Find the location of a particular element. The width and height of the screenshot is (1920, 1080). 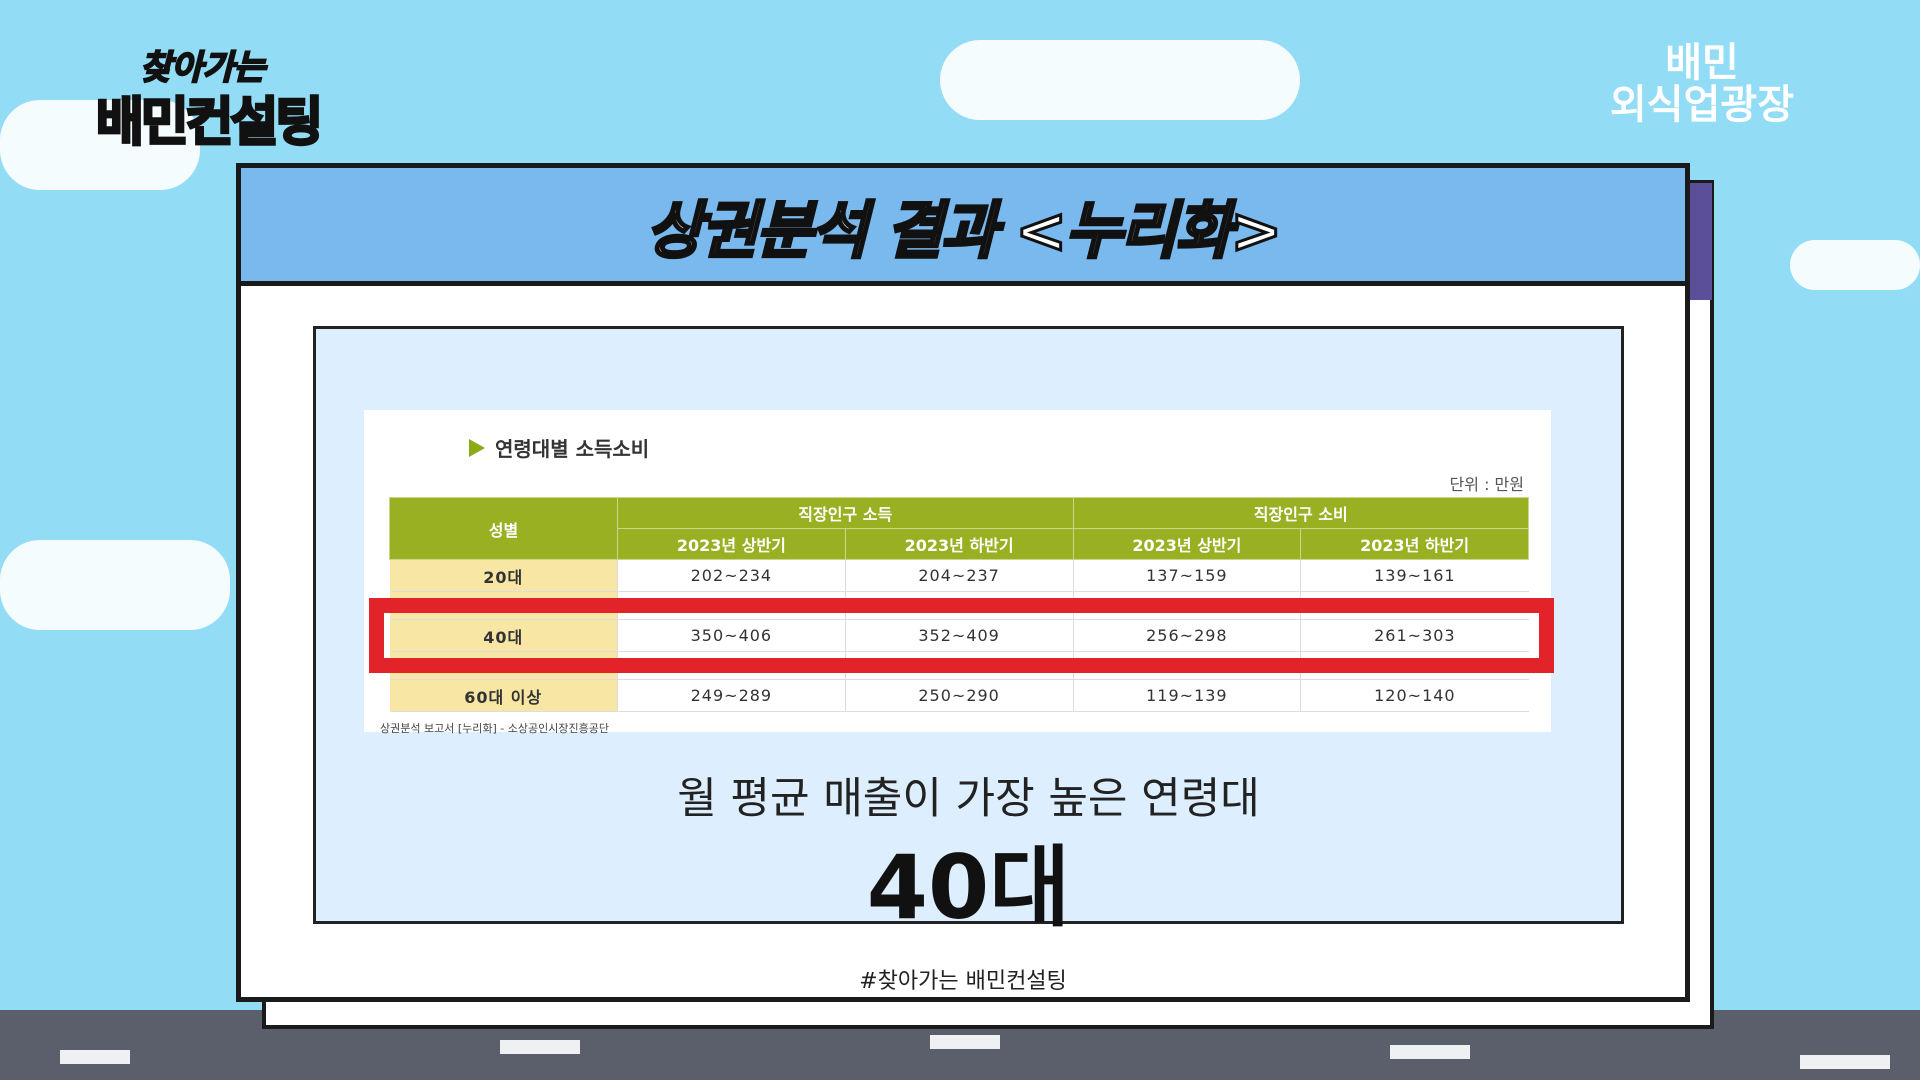

table-heading-text: 연령대별 소득소비 is located at coordinates (572, 449).